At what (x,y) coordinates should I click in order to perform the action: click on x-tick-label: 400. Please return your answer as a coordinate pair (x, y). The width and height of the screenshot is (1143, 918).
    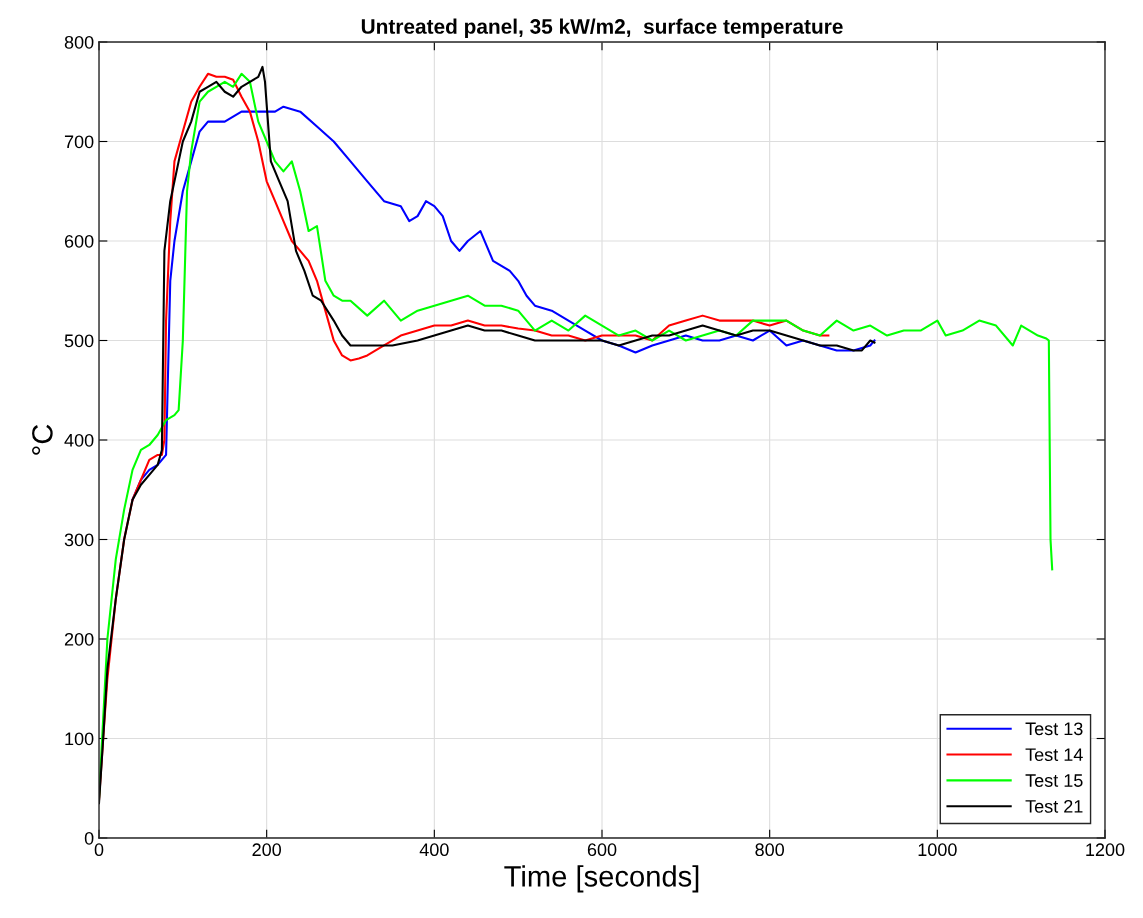
    Looking at the image, I should click on (434, 850).